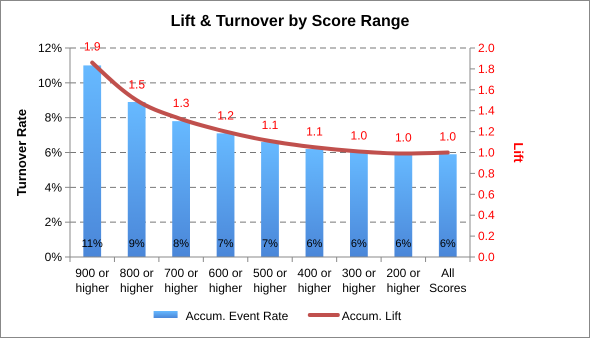 The image size is (590, 338). Describe the element at coordinates (21, 152) in the screenshot. I see `y-axis-title: Turnover Rate` at that location.